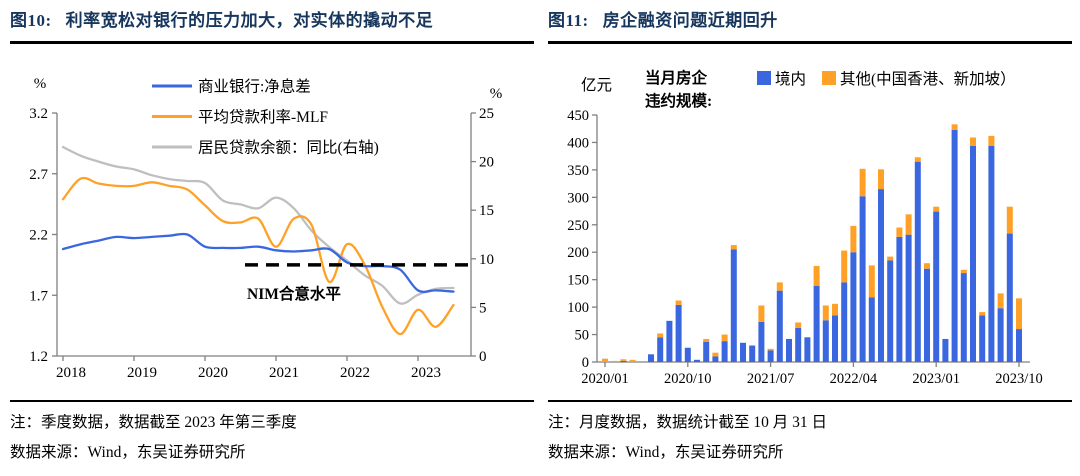 The width and height of the screenshot is (1080, 476). Describe the element at coordinates (153, 422) in the screenshot. I see `figure10-note-line1: 注：季度数据，数据截至 2023 年第三季度` at that location.